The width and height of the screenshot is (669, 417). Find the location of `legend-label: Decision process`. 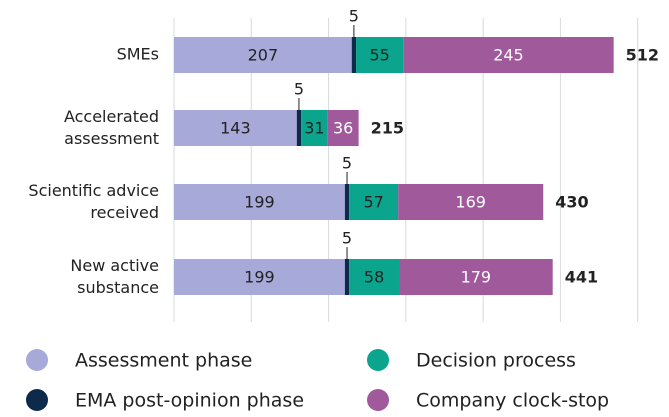

legend-label: Decision process is located at coordinates (496, 361).